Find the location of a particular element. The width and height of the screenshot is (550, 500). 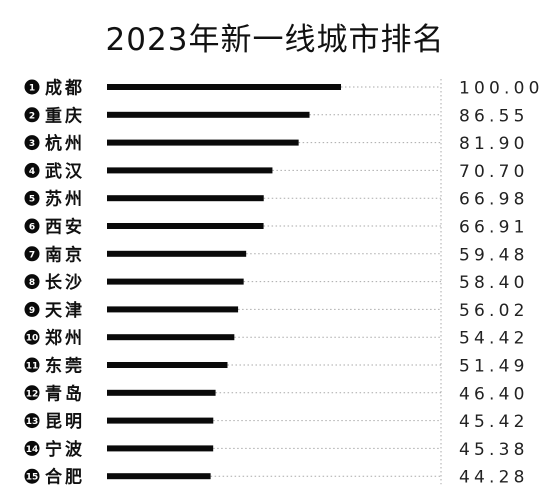

city-label: 合肥 is located at coordinates (65, 477).